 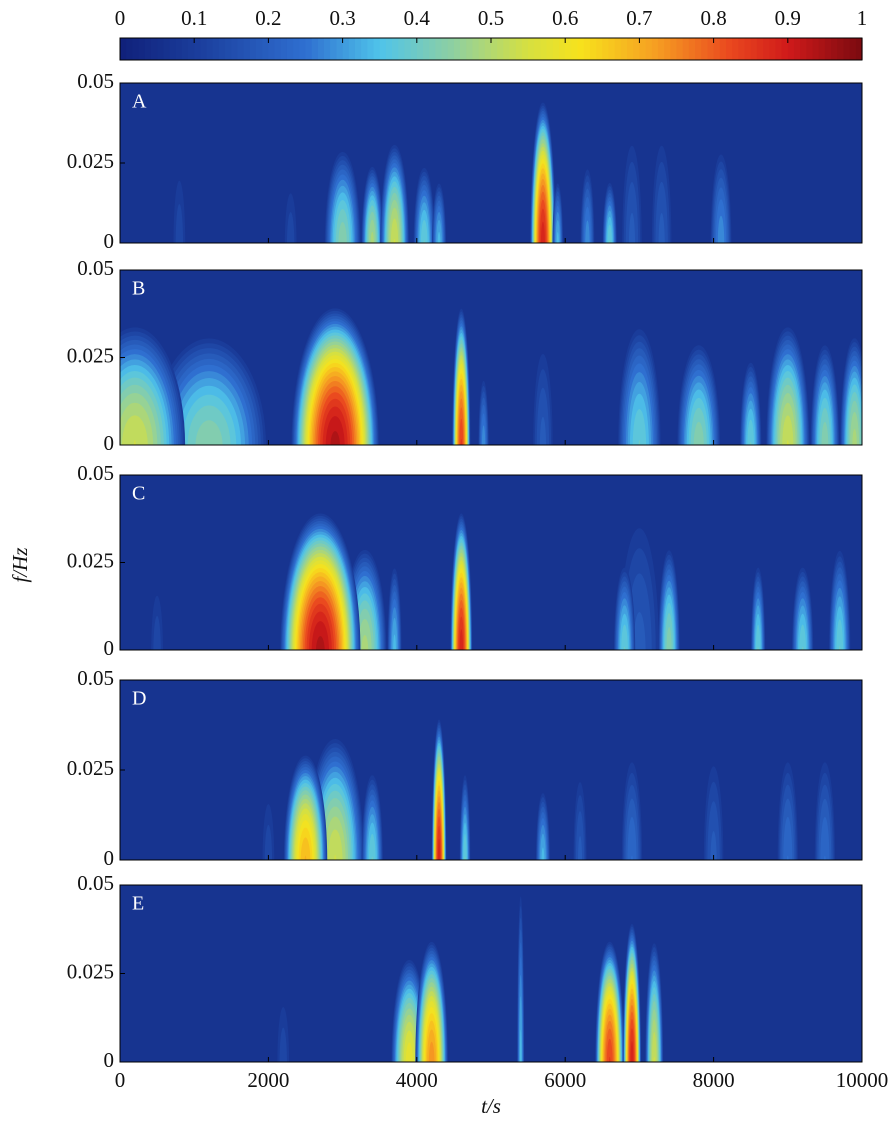 What do you see at coordinates (491, 18) in the screenshot?
I see `colorbar-tick-label: 0.5` at bounding box center [491, 18].